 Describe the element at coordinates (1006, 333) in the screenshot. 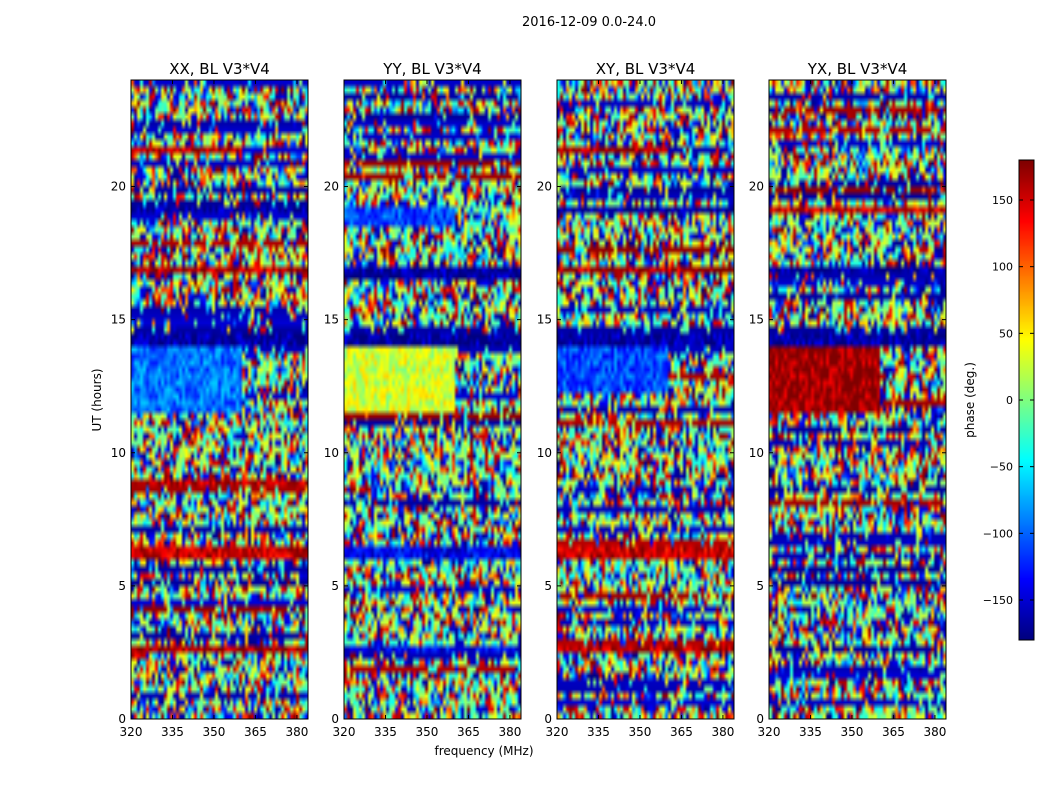

I see `colorbar-tick-label: 50` at that location.